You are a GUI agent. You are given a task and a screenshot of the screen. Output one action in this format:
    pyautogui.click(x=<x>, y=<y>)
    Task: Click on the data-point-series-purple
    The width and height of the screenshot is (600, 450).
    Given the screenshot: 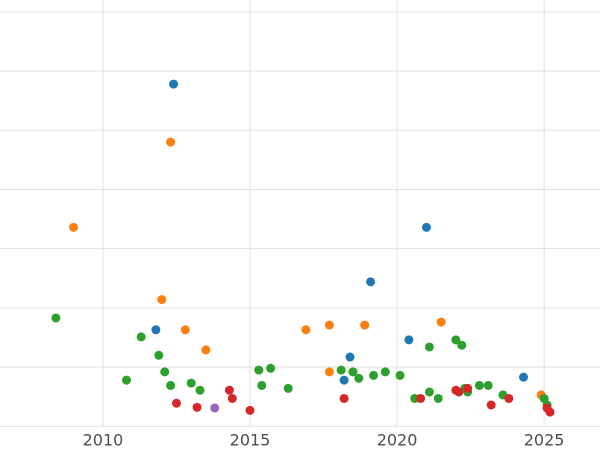 What is the action you would take?
    pyautogui.click(x=215, y=408)
    